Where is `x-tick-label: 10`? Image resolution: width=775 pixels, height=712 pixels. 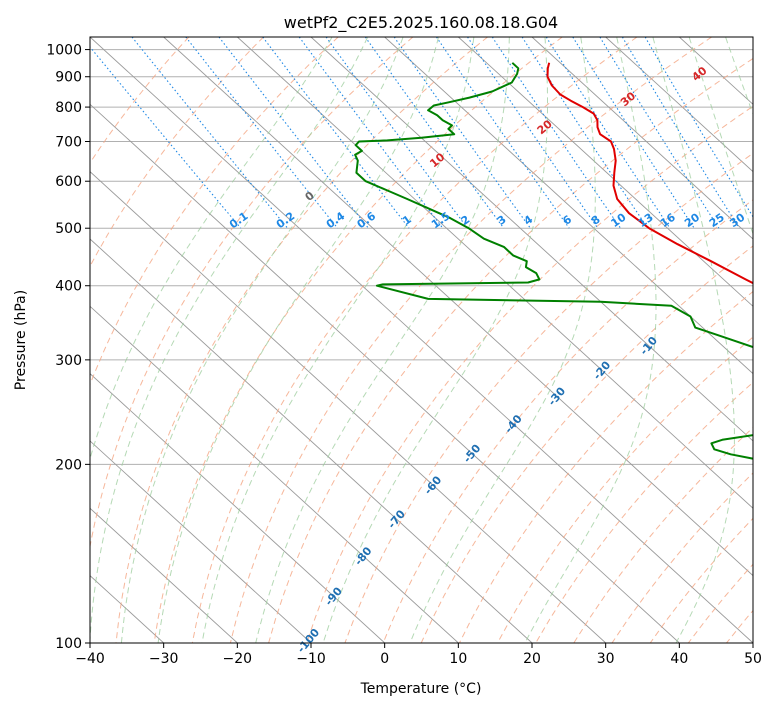 x-tick-label: 10 is located at coordinates (458, 659).